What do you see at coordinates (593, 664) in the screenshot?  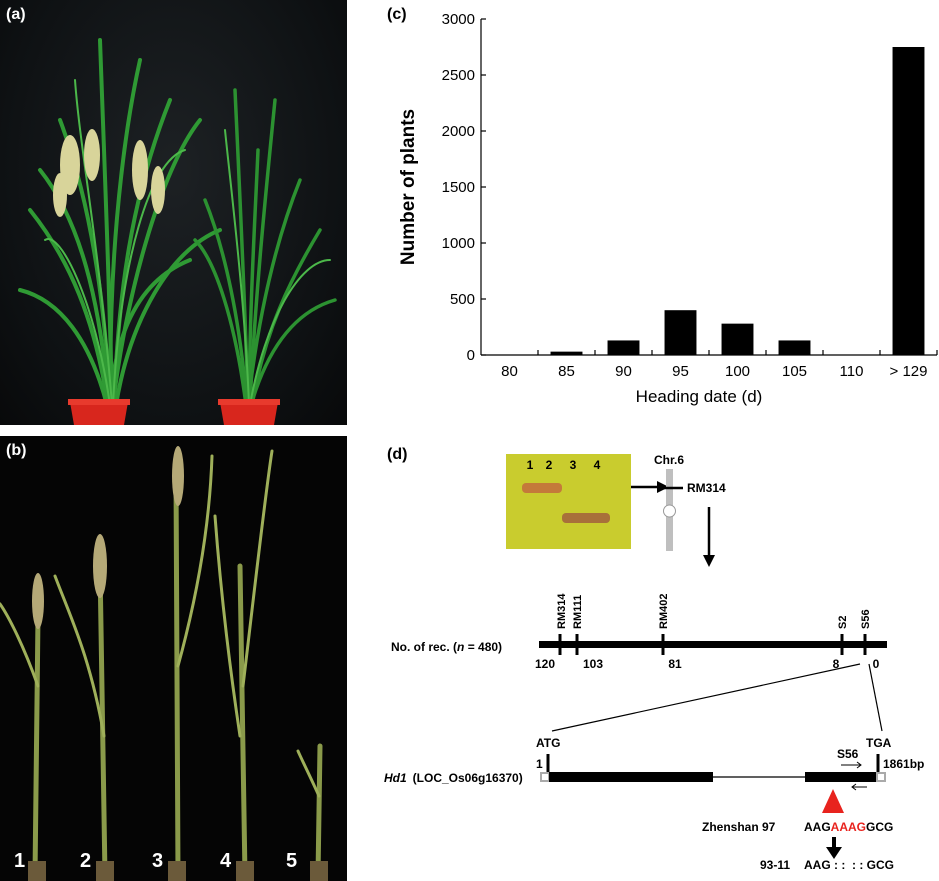 I see `rec-count-rm111: 103` at bounding box center [593, 664].